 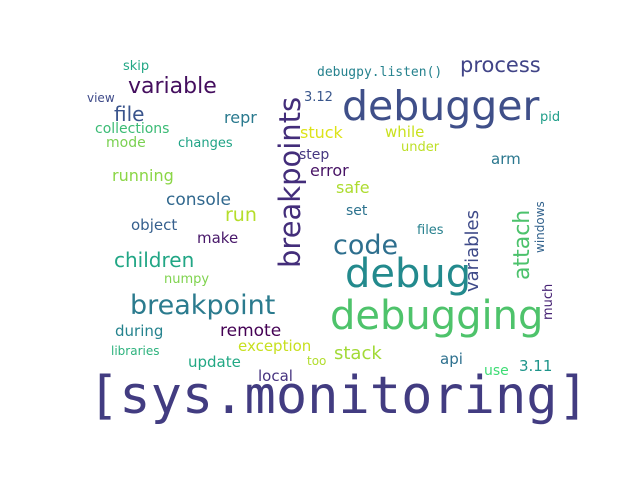 I want to click on word-console: console, so click(x=198, y=200).